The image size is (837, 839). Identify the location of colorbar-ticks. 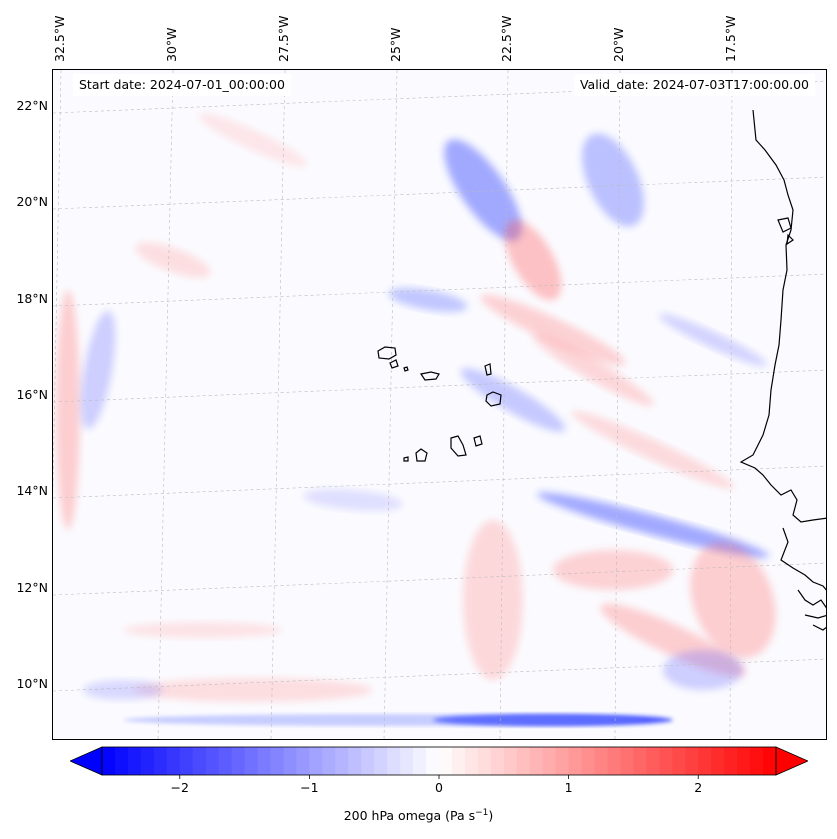
(439, 777).